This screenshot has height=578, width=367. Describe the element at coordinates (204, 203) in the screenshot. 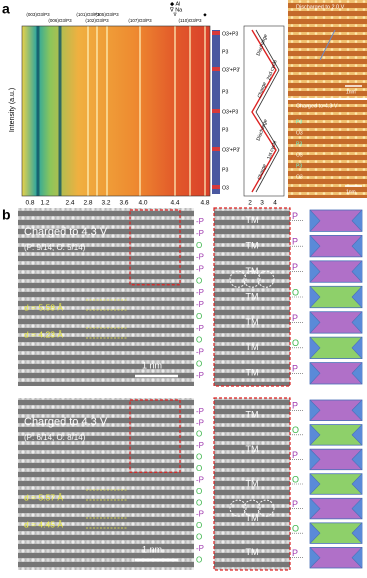

I see `x-tick-label: 4.8` at that location.